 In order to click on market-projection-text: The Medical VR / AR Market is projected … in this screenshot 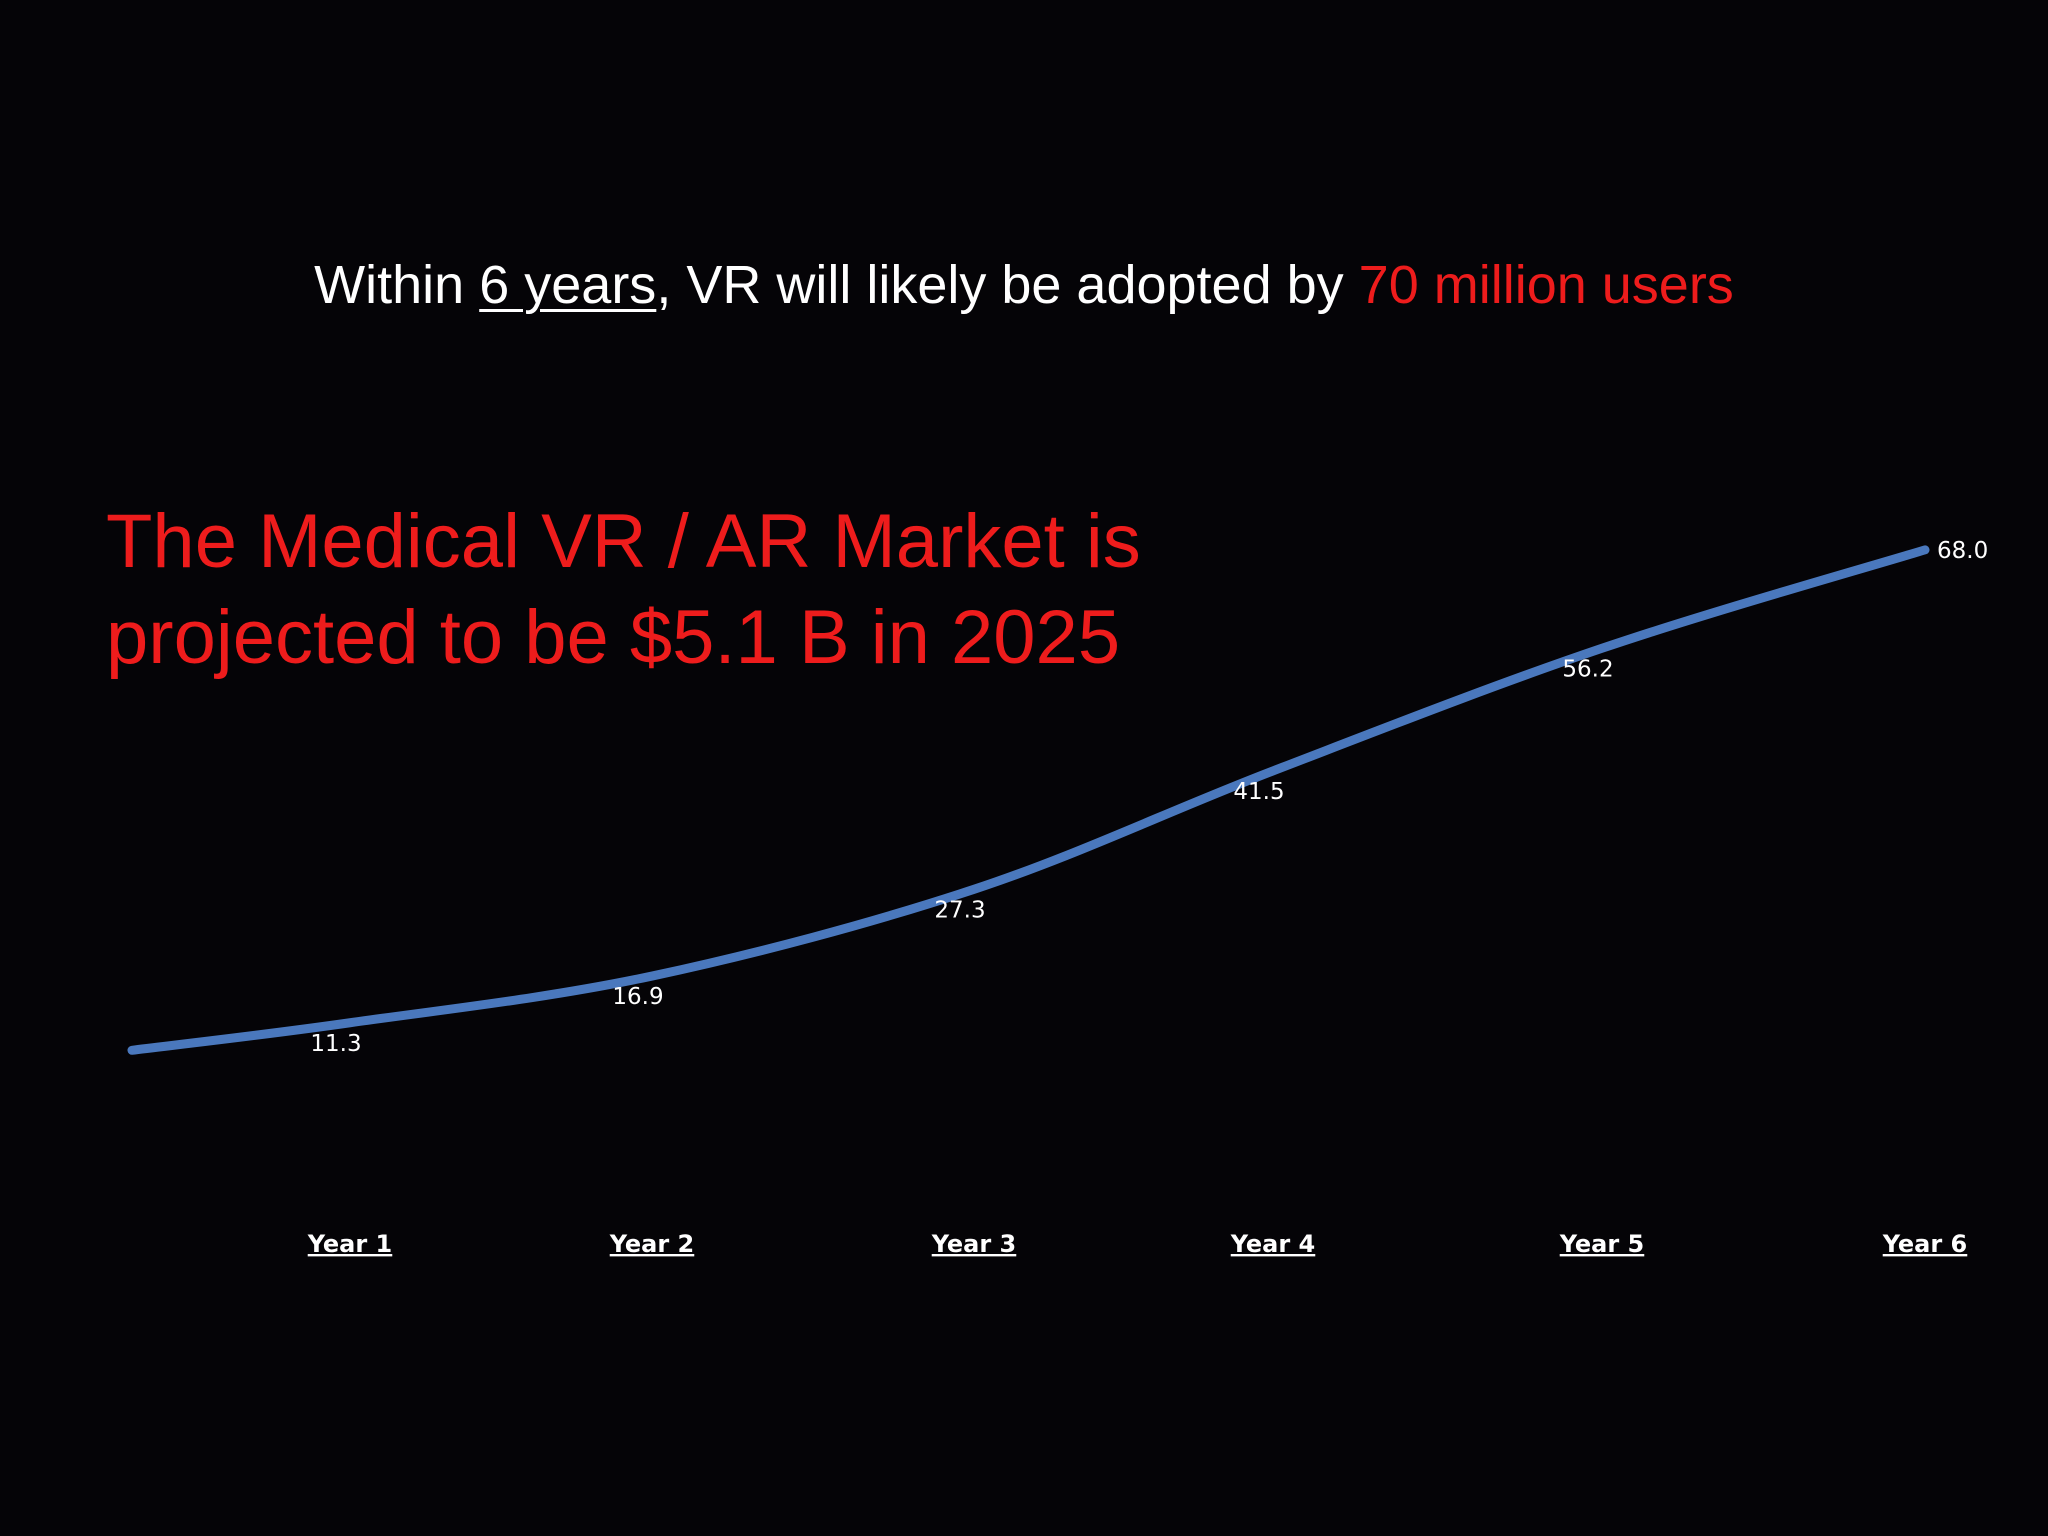, I will do `click(756, 590)`.